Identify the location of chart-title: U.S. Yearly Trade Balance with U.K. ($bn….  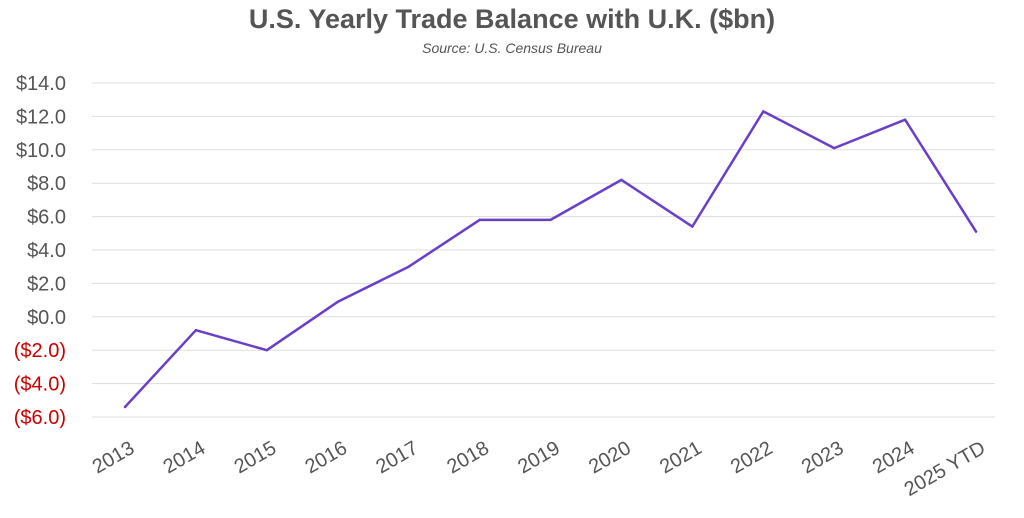
(512, 19).